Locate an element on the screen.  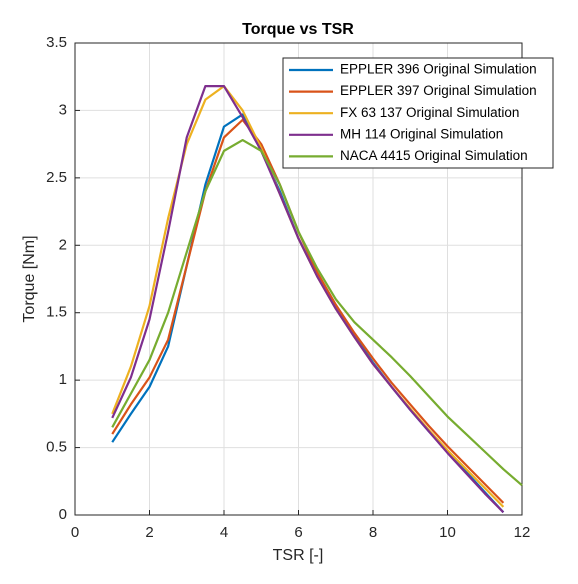
x-tick-label: 2 is located at coordinates (149, 532).